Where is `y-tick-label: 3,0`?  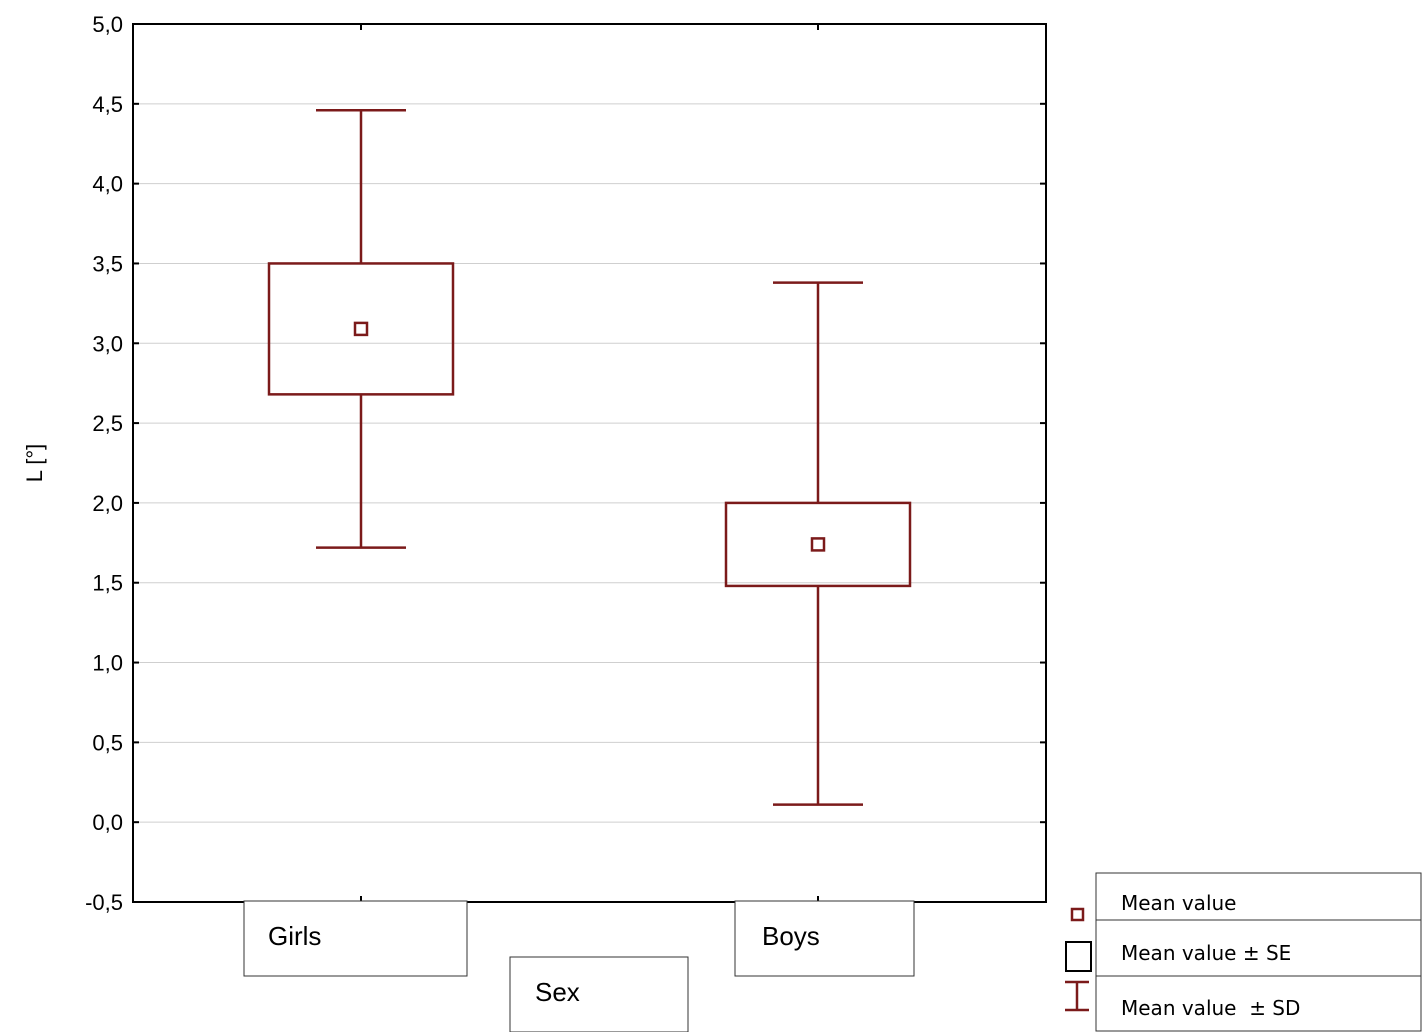 y-tick-label: 3,0 is located at coordinates (107, 343).